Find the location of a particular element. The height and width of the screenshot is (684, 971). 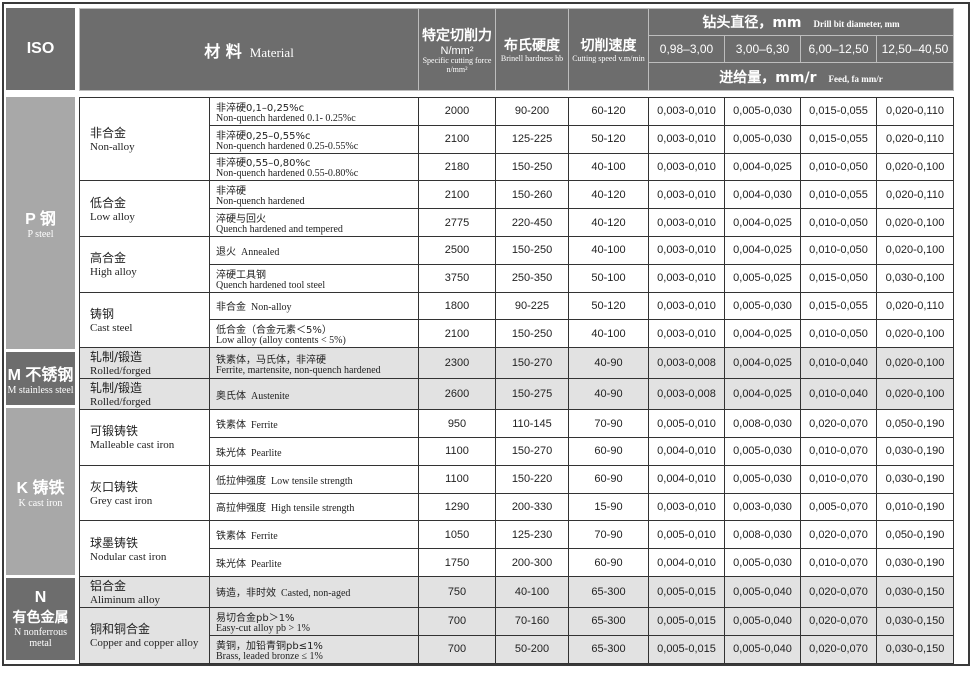

feed-value: 0,008-0,030 is located at coordinates (762, 423).